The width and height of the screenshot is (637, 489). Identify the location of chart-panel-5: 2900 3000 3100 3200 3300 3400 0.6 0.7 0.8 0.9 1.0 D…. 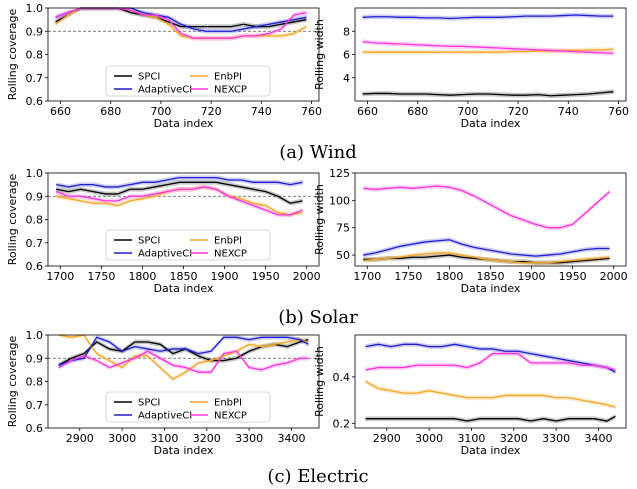
(163, 393).